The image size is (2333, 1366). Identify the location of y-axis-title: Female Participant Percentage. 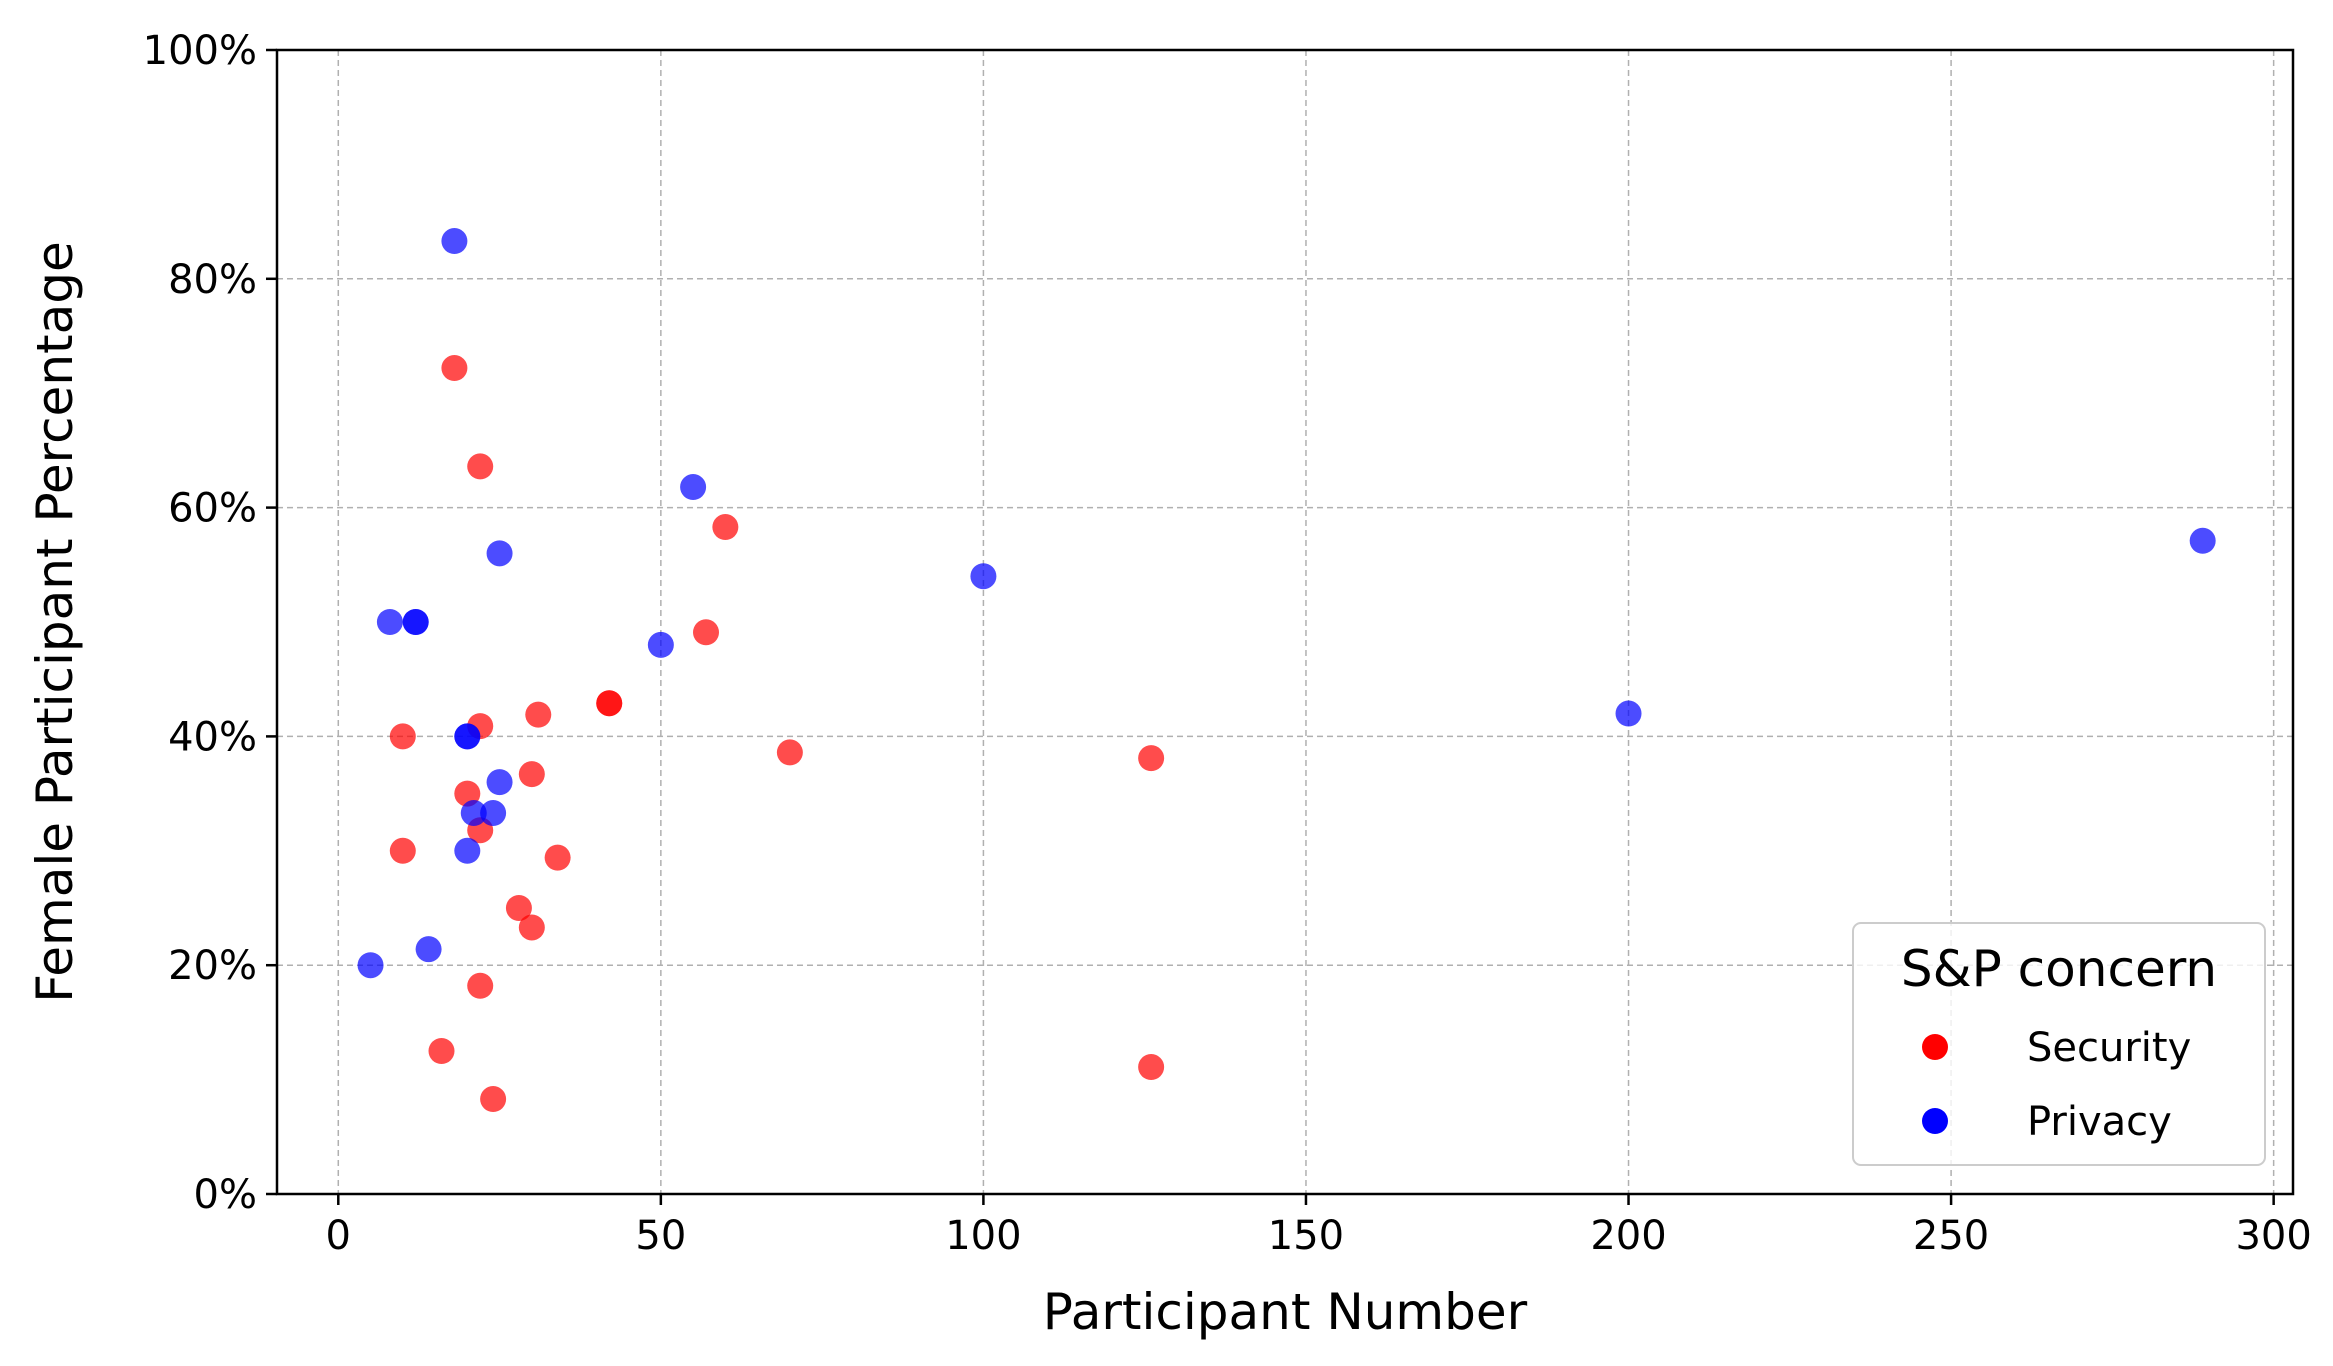
(55, 622).